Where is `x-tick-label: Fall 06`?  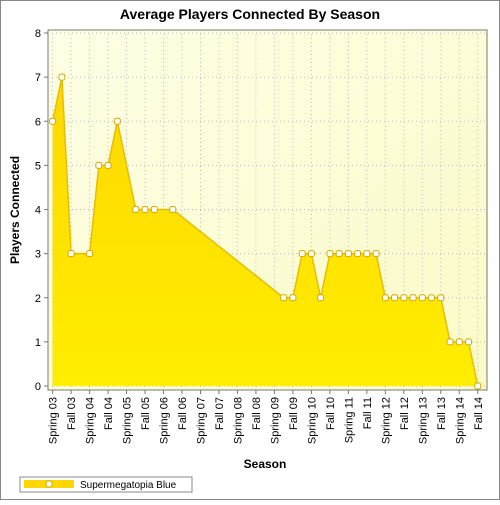 x-tick-label: Fall 06 is located at coordinates (183, 413).